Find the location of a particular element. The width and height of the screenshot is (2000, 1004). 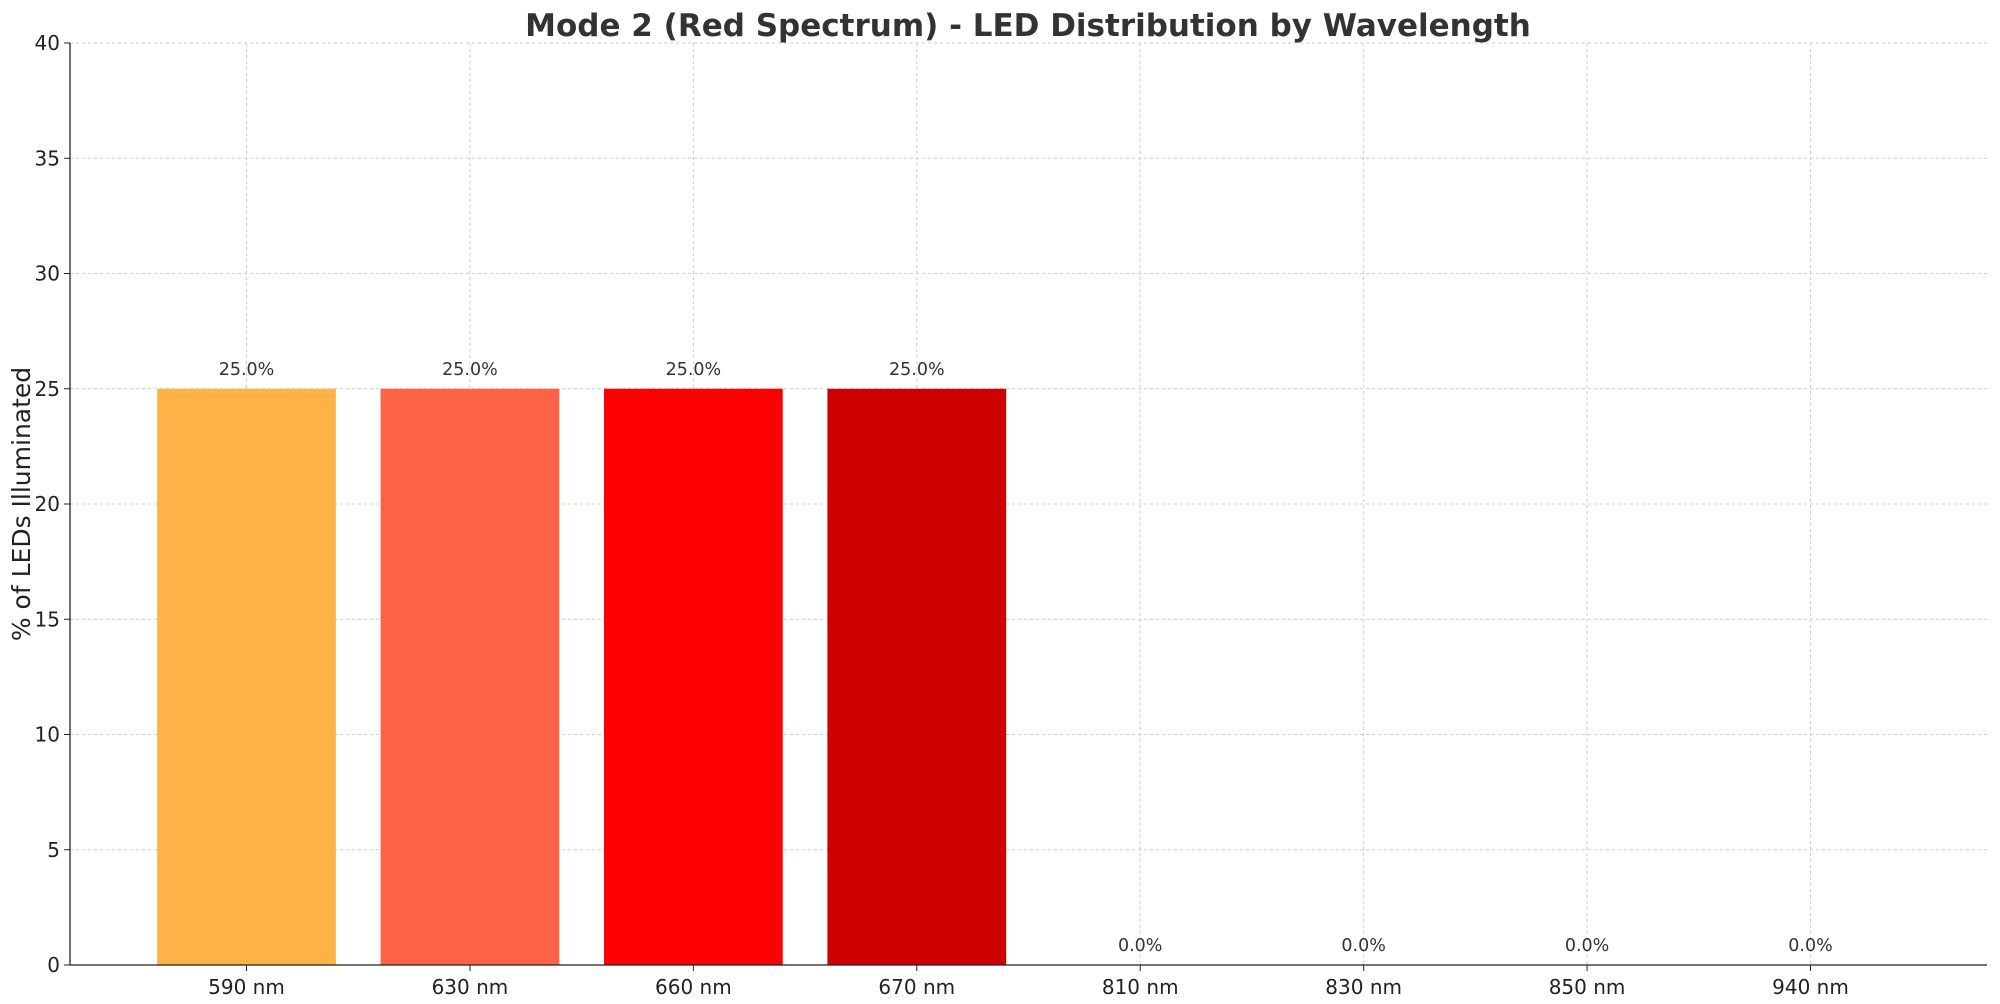

x-tick-label: 590 nm is located at coordinates (246, 987).